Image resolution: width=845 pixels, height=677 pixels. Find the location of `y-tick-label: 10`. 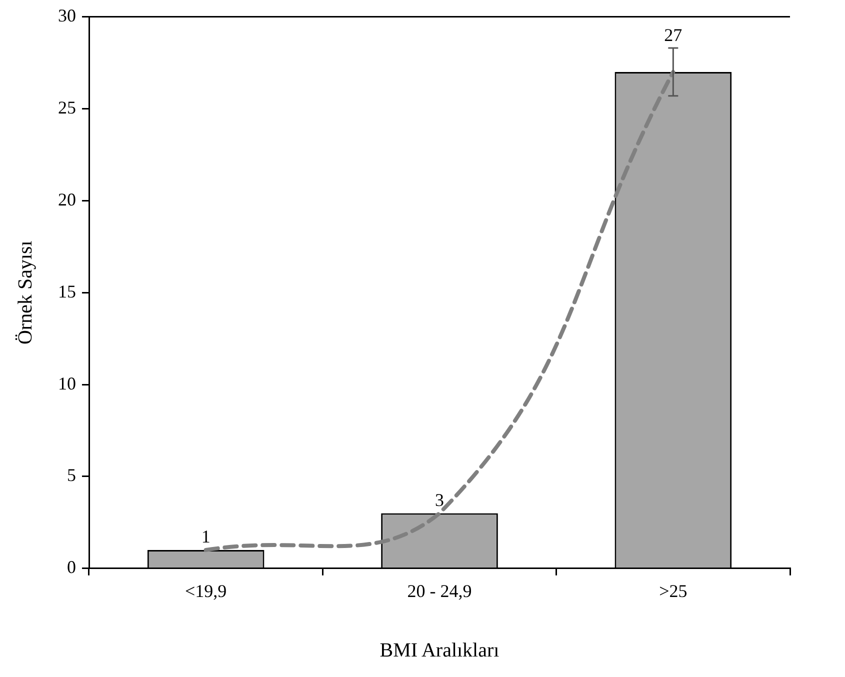

y-tick-label: 10 is located at coordinates (67, 383).